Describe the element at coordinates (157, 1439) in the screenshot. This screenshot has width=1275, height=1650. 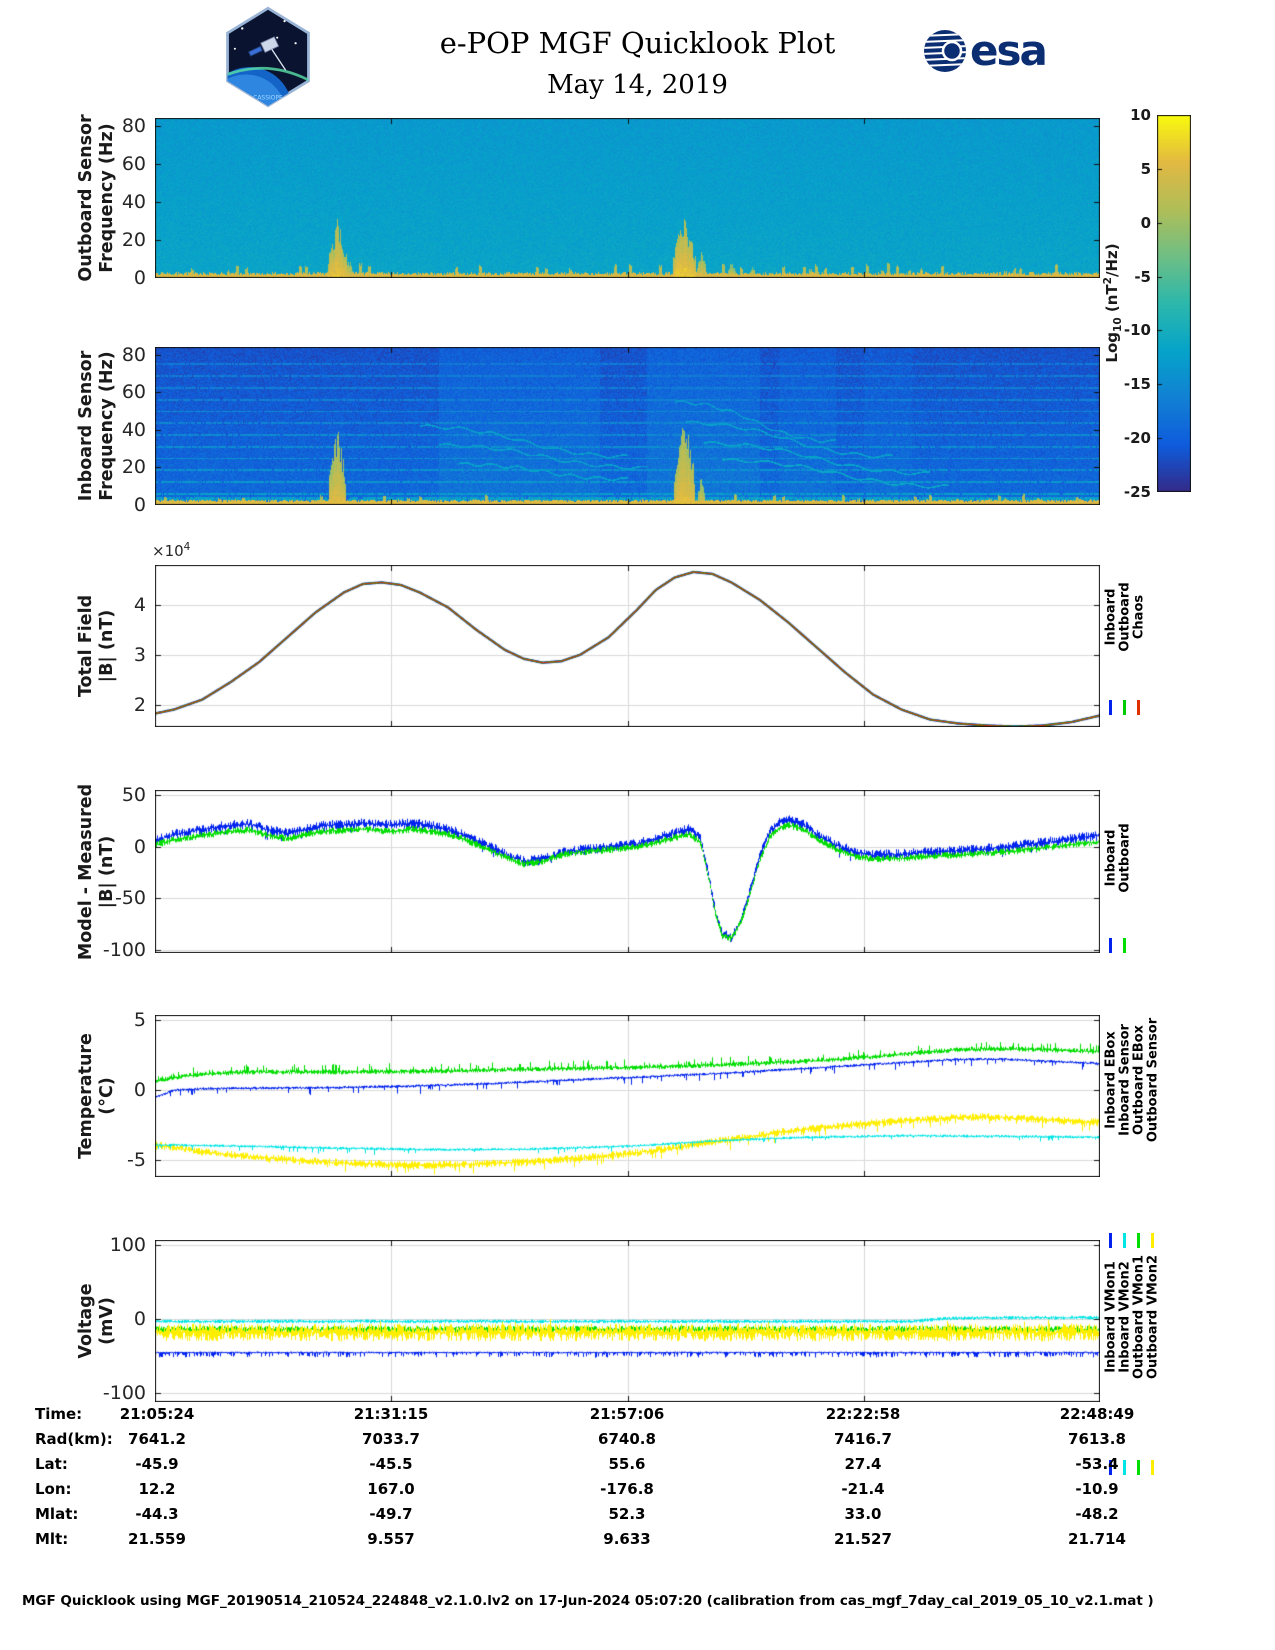
I see `table-cell: 7641.2` at that location.